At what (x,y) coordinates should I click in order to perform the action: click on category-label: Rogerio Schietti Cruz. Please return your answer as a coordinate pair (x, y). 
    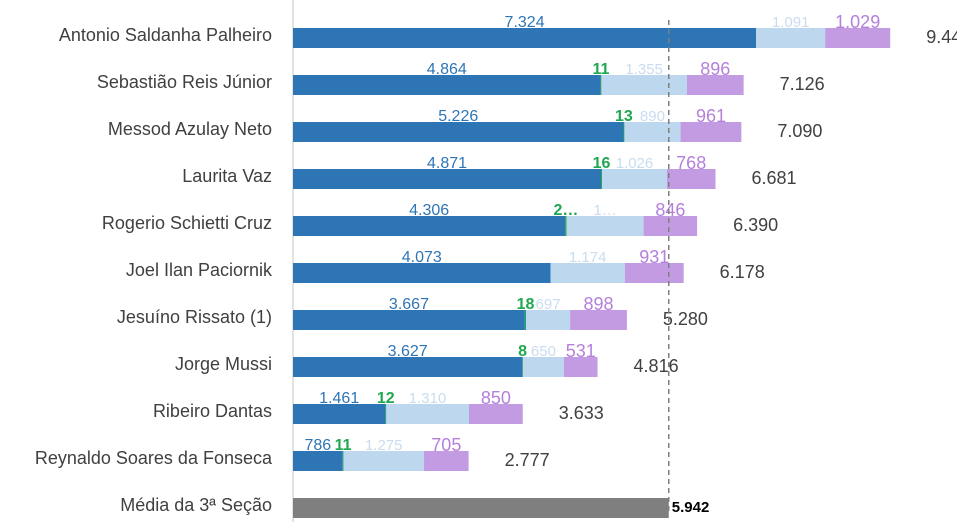
    Looking at the image, I should click on (187, 223).